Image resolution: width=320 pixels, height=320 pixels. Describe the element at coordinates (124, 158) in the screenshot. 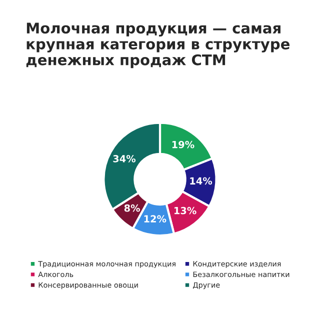

I see `data-label: 34%` at that location.